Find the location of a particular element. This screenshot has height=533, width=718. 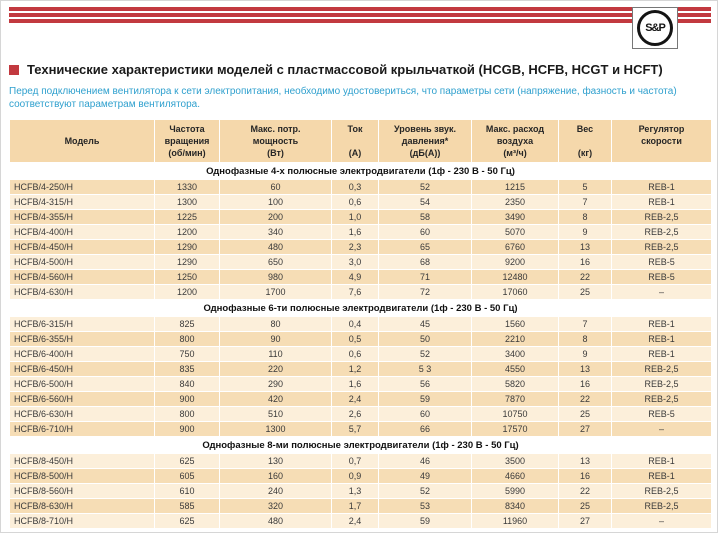

value-cell: 825 is located at coordinates (187, 324).